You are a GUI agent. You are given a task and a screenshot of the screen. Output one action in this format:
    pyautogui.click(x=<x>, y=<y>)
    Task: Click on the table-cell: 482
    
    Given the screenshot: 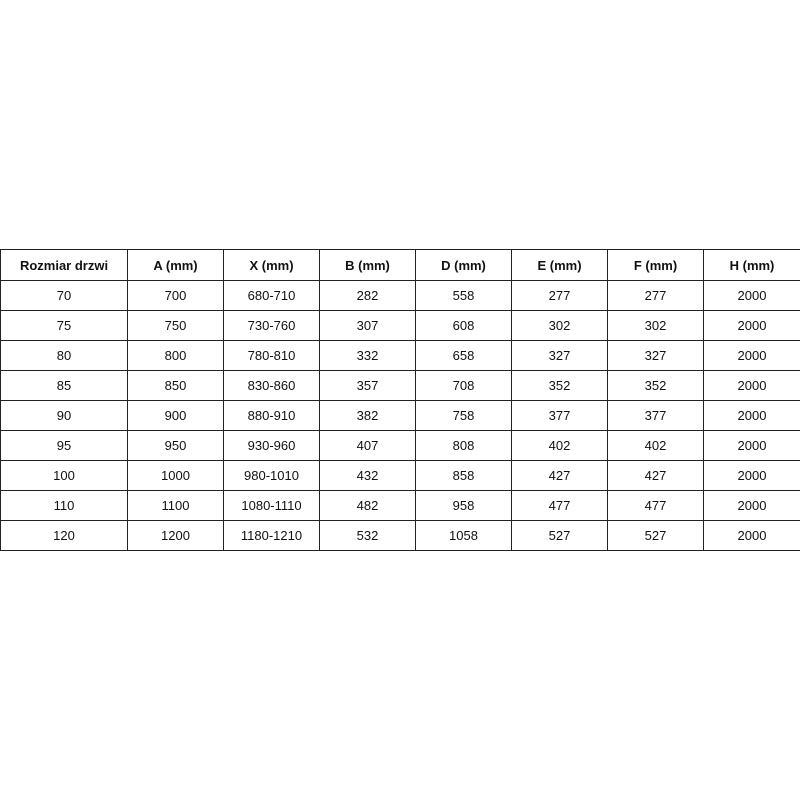 What is the action you would take?
    pyautogui.click(x=367, y=505)
    